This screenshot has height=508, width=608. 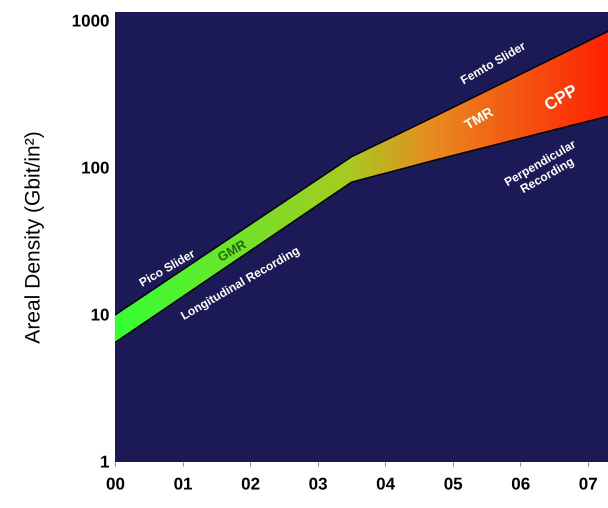 I want to click on x-tick-label: 04, so click(x=386, y=484).